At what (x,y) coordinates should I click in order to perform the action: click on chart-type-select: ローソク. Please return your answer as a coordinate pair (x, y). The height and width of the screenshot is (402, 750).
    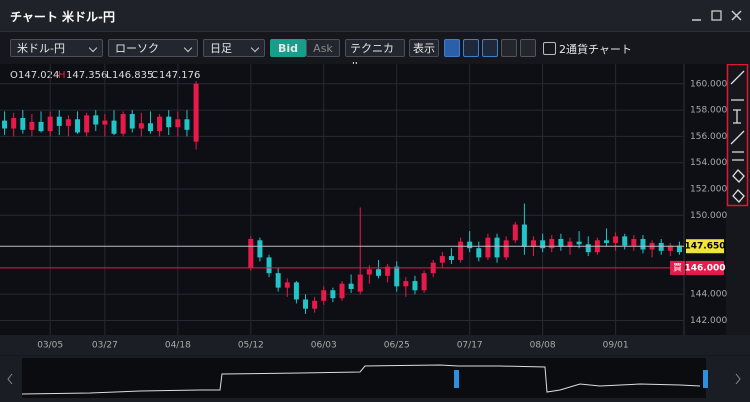
    Looking at the image, I should click on (153, 48).